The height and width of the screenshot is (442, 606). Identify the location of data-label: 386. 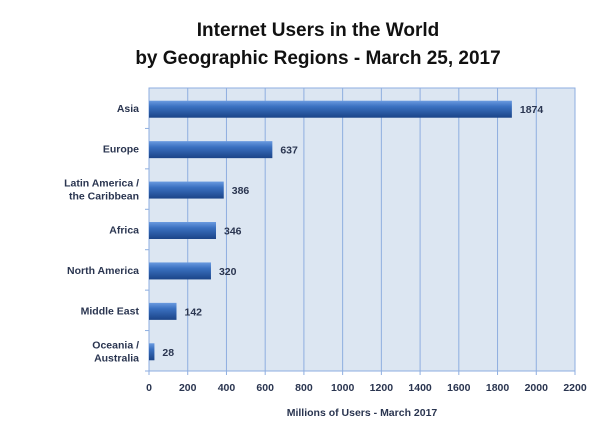
(241, 191).